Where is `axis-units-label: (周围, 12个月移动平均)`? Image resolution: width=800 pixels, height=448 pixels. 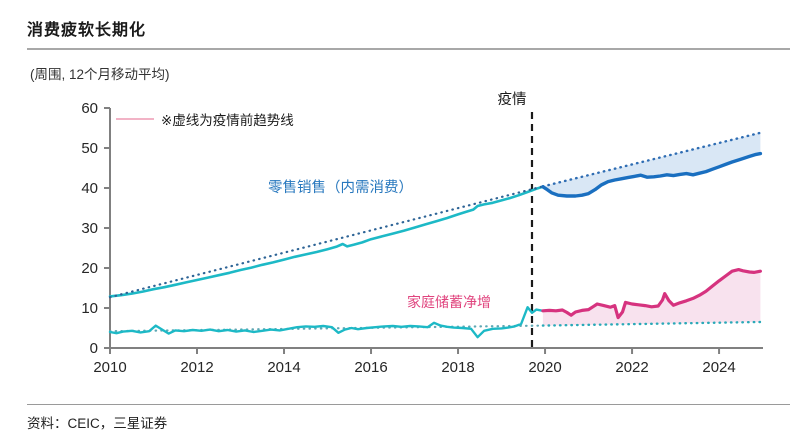
axis-units-label: (周围, 12个月移动平均) is located at coordinates (100, 74).